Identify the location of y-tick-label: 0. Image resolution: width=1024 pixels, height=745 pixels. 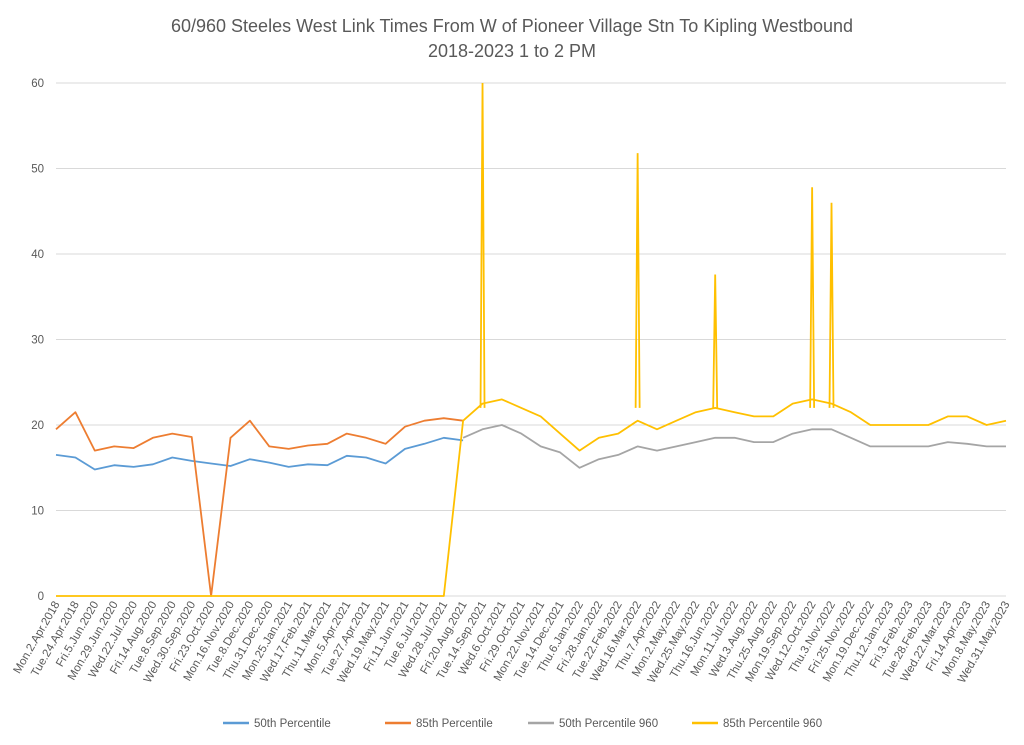
(41, 597).